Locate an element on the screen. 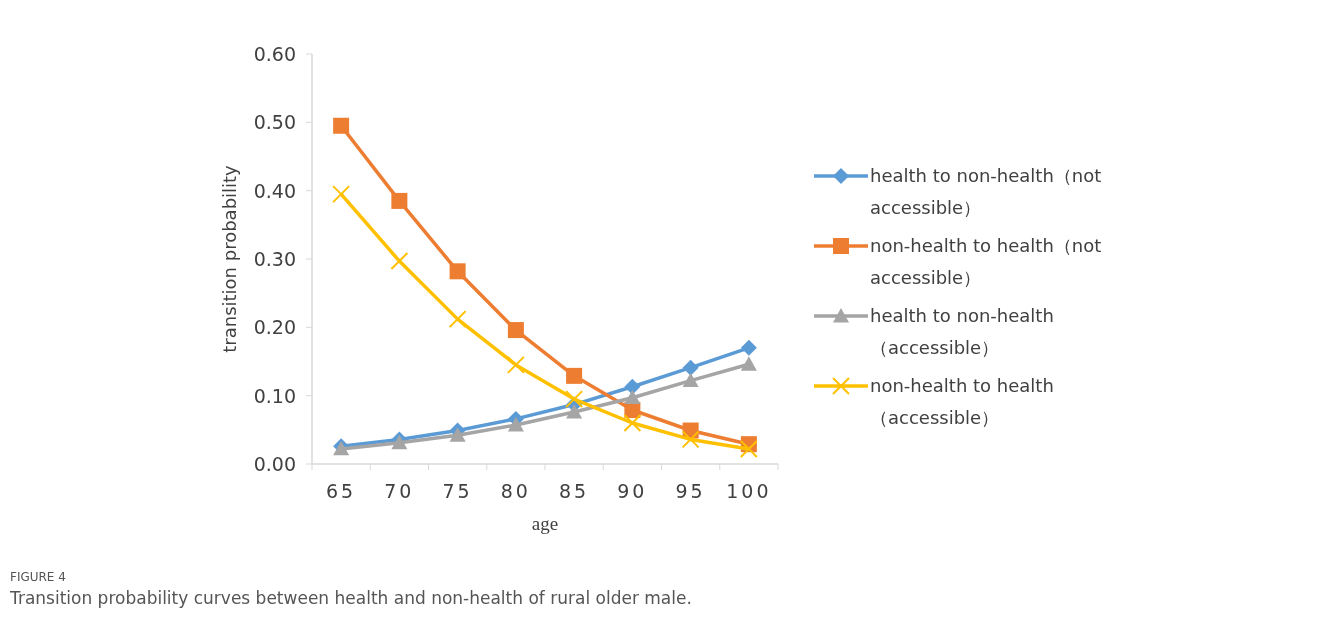 The width and height of the screenshot is (1326, 626). x-tick-label: 90 is located at coordinates (632, 491).